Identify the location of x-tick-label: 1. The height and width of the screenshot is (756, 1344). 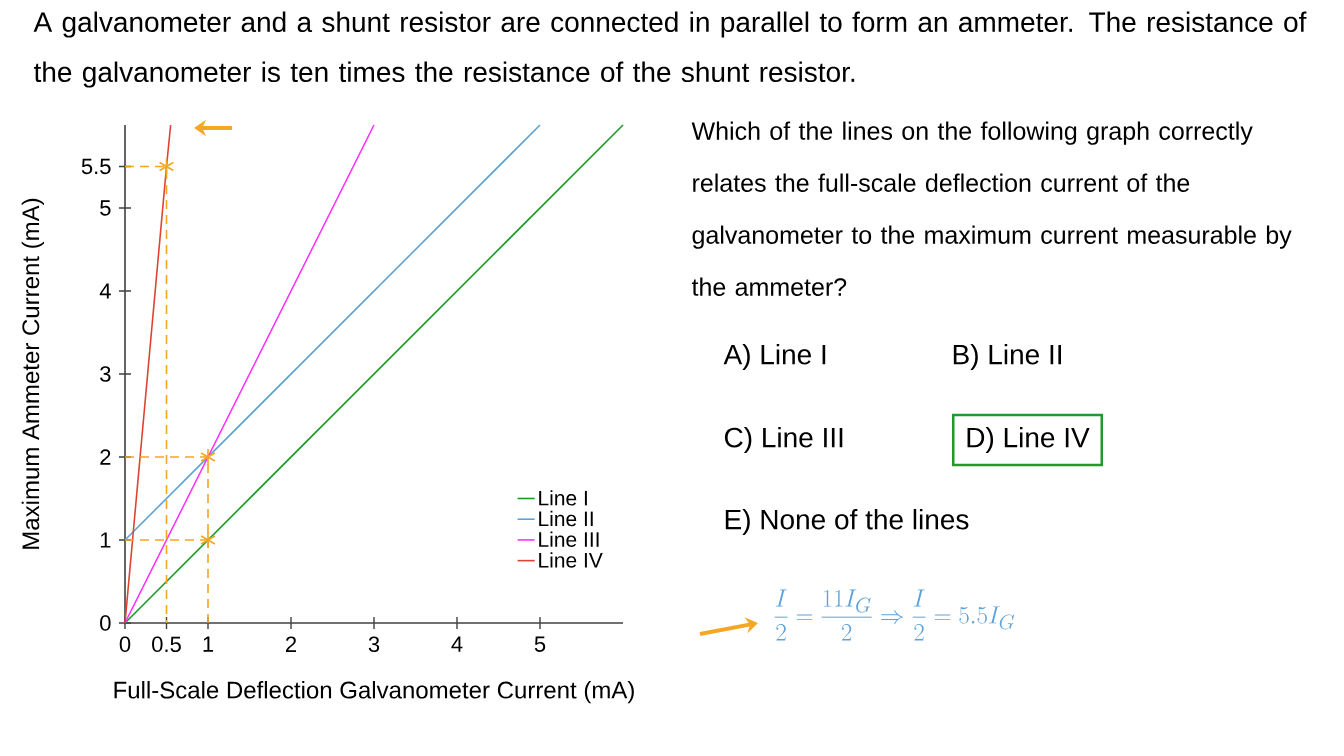
(208, 644).